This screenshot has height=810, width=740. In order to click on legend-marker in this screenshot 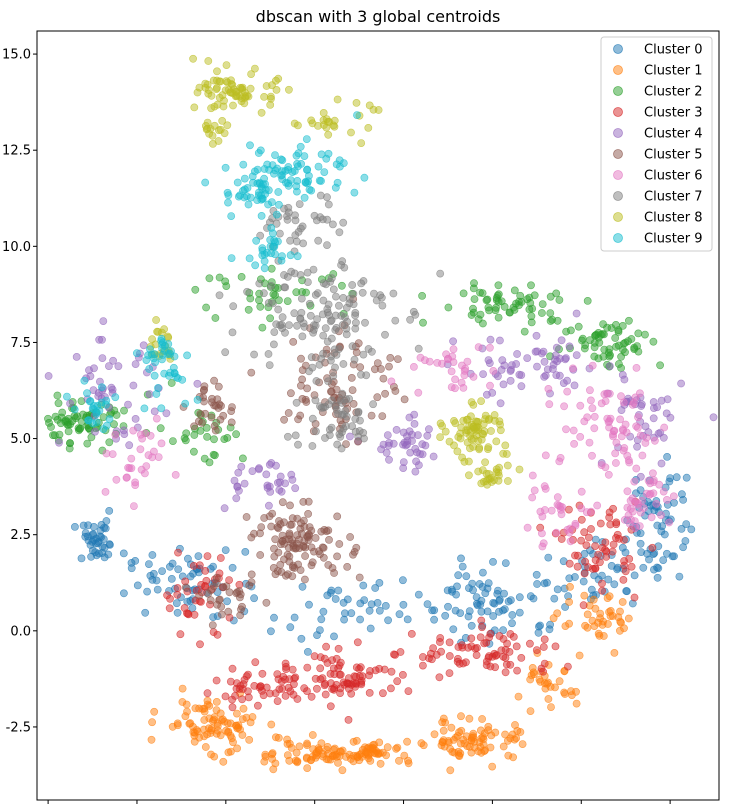, I will do `click(618, 91)`.